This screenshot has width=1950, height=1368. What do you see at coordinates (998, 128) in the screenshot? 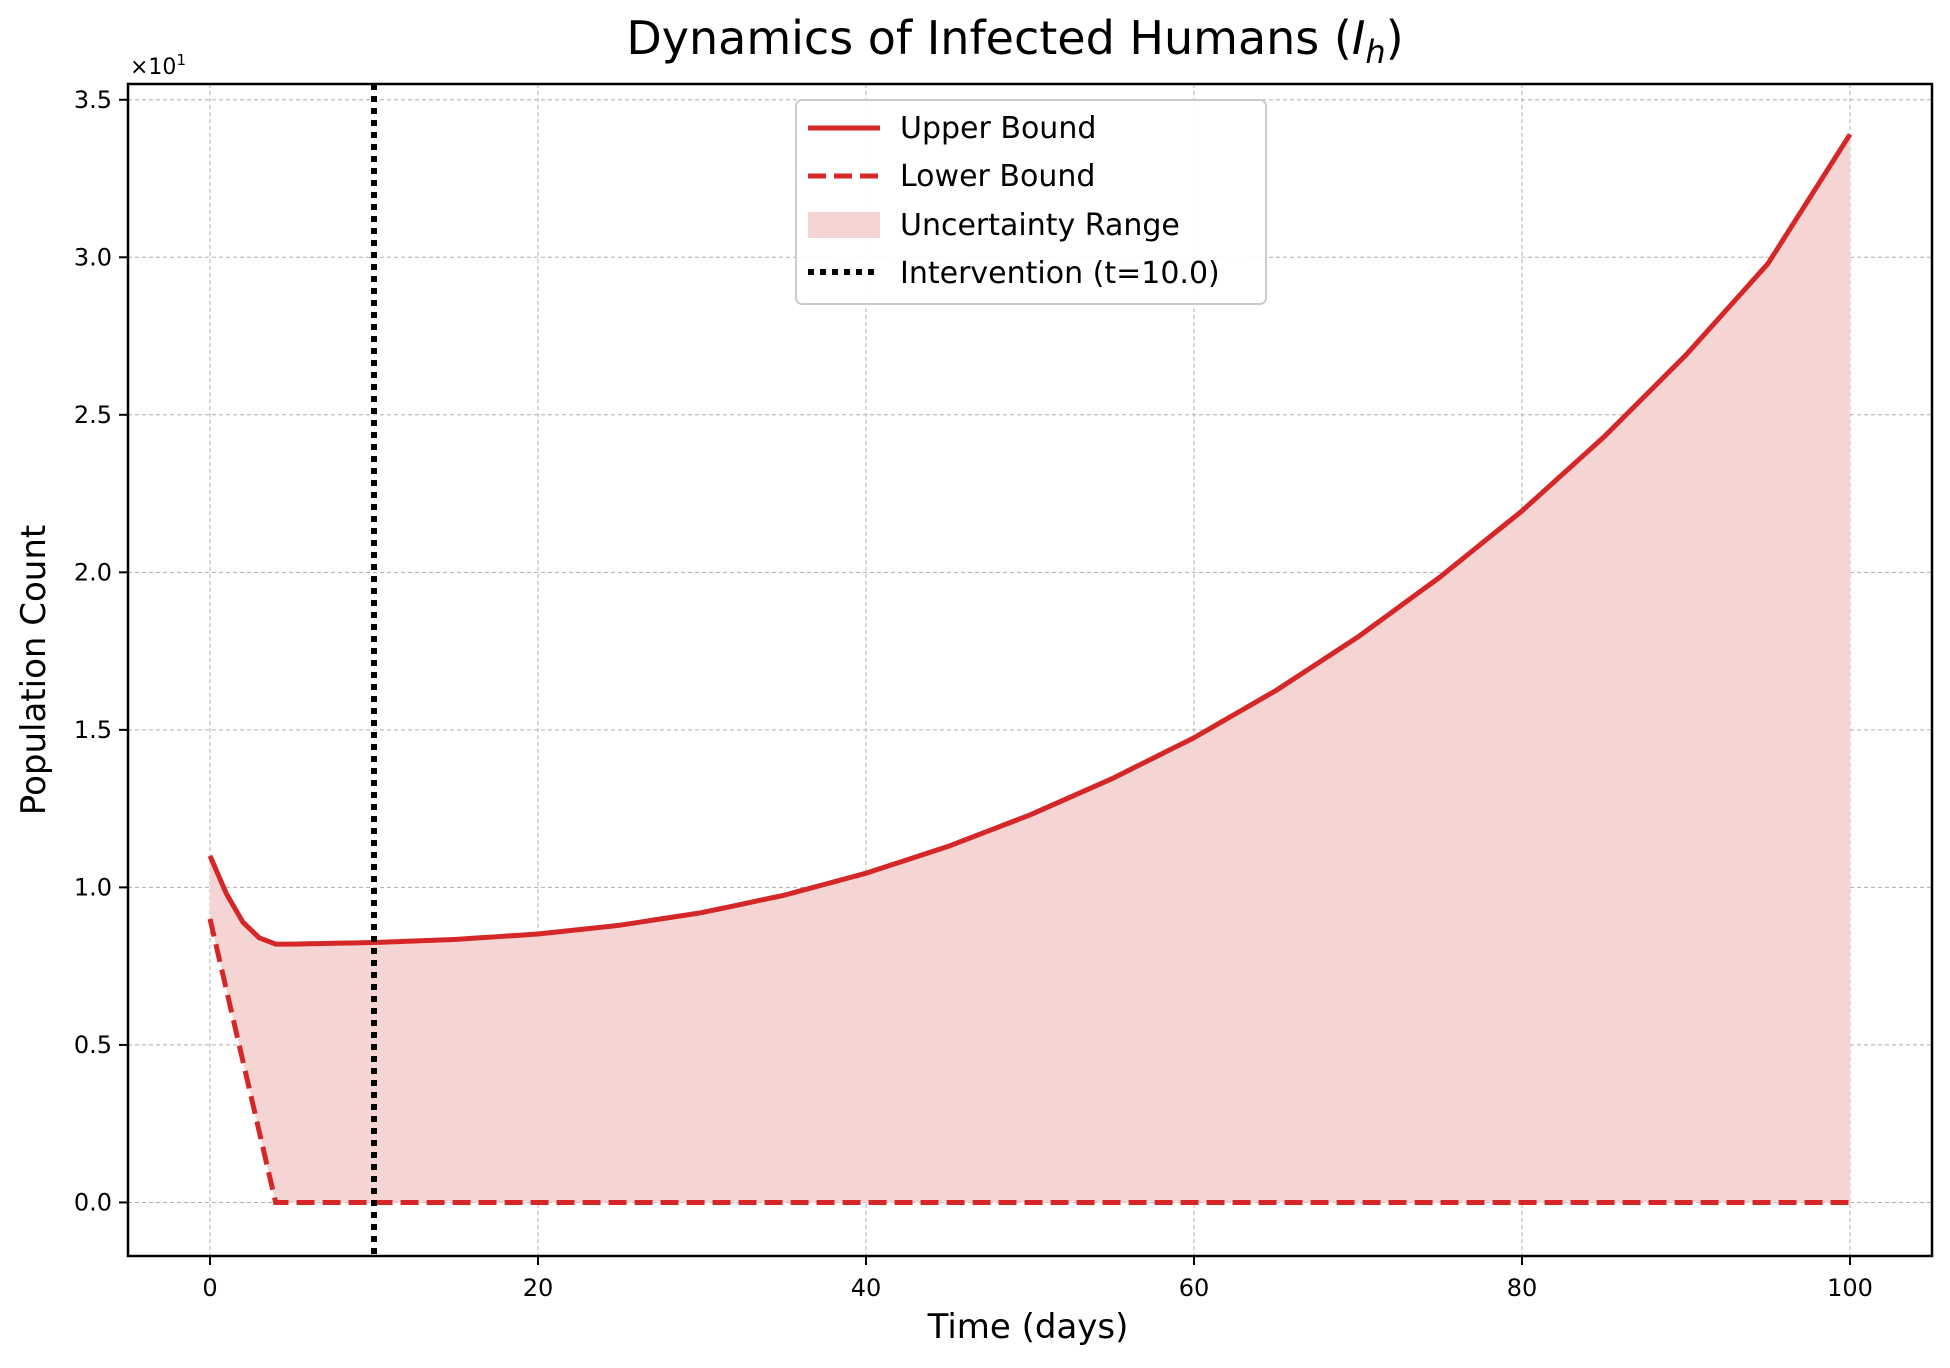
I see `legend-upper-bound-label: Upper Bound` at bounding box center [998, 128].